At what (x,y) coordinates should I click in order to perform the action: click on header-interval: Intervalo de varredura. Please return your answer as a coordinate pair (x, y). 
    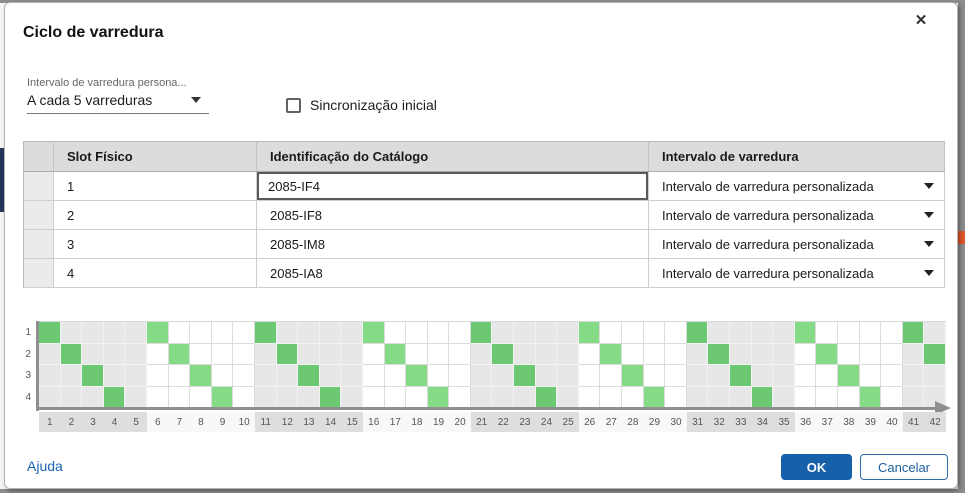
    Looking at the image, I should click on (796, 156).